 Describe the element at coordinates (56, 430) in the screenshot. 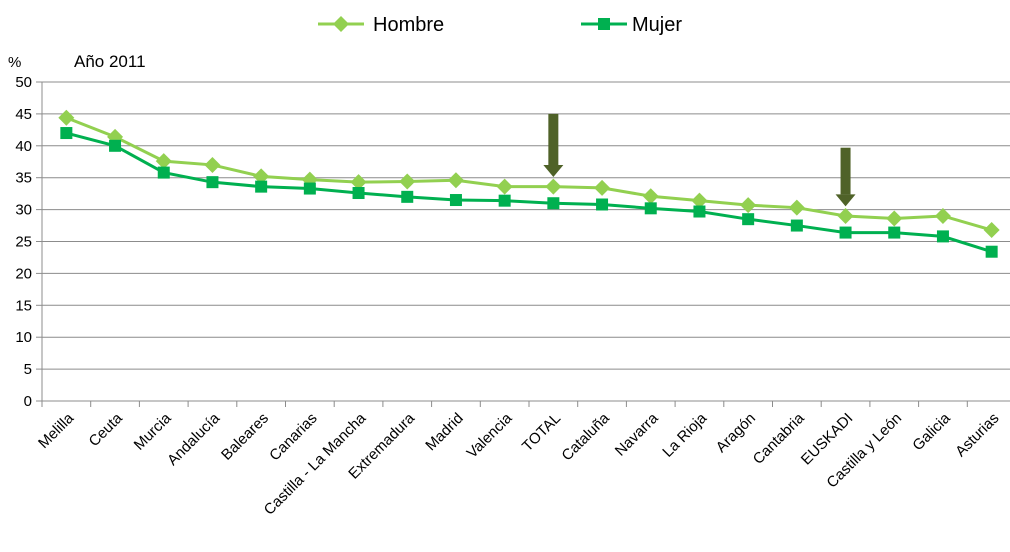

I see `x-tick-label: Melilla` at that location.